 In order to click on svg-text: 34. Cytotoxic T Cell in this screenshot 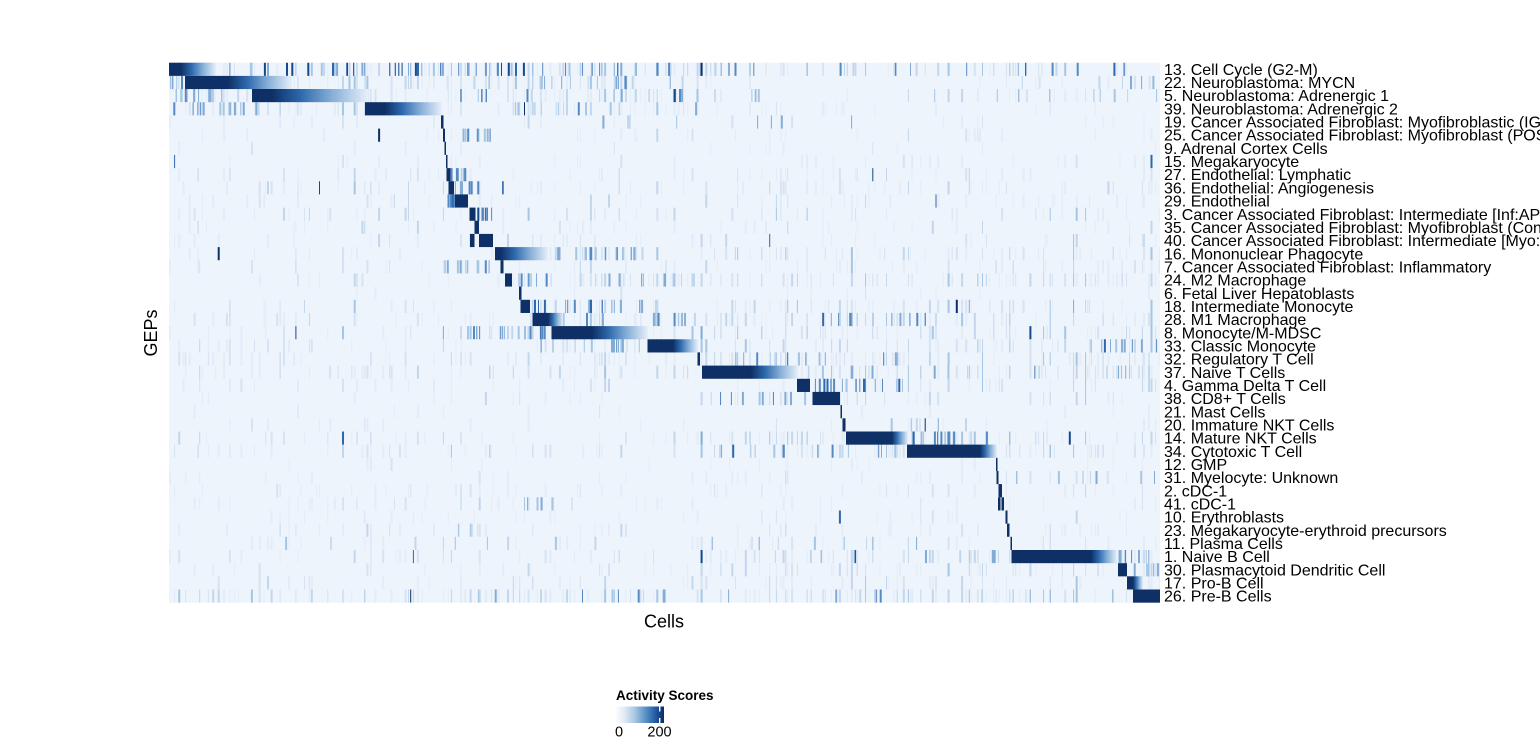, I will do `click(1233, 452)`.